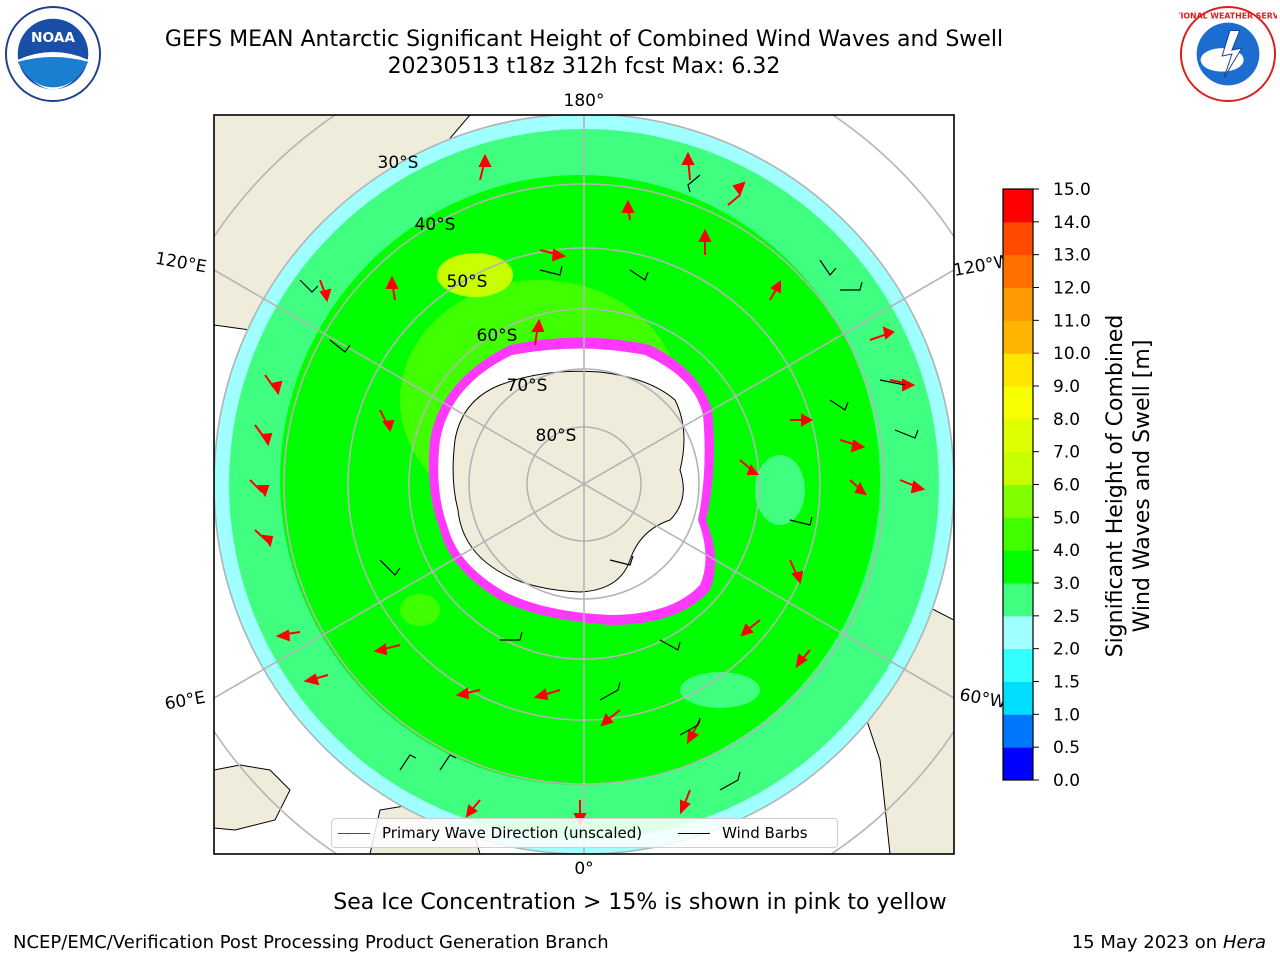 The height and width of the screenshot is (960, 1280). Describe the element at coordinates (467, 282) in the screenshot. I see `lat-label-50s: 50°S` at that location.